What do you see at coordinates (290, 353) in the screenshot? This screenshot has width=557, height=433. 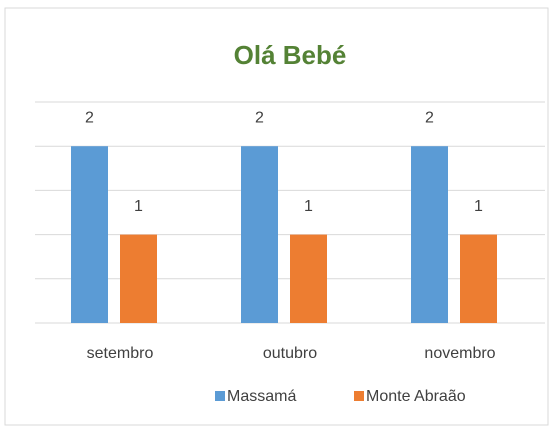 I see `x-tick-label: outubro` at bounding box center [290, 353].